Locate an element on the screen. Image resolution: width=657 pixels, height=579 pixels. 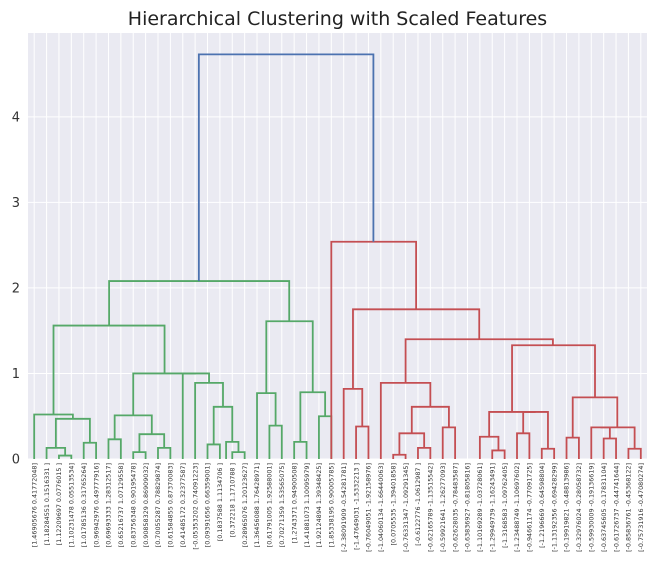
leaf-label: [1.18284551 0.1516331 ] is located at coordinates (47, 504).